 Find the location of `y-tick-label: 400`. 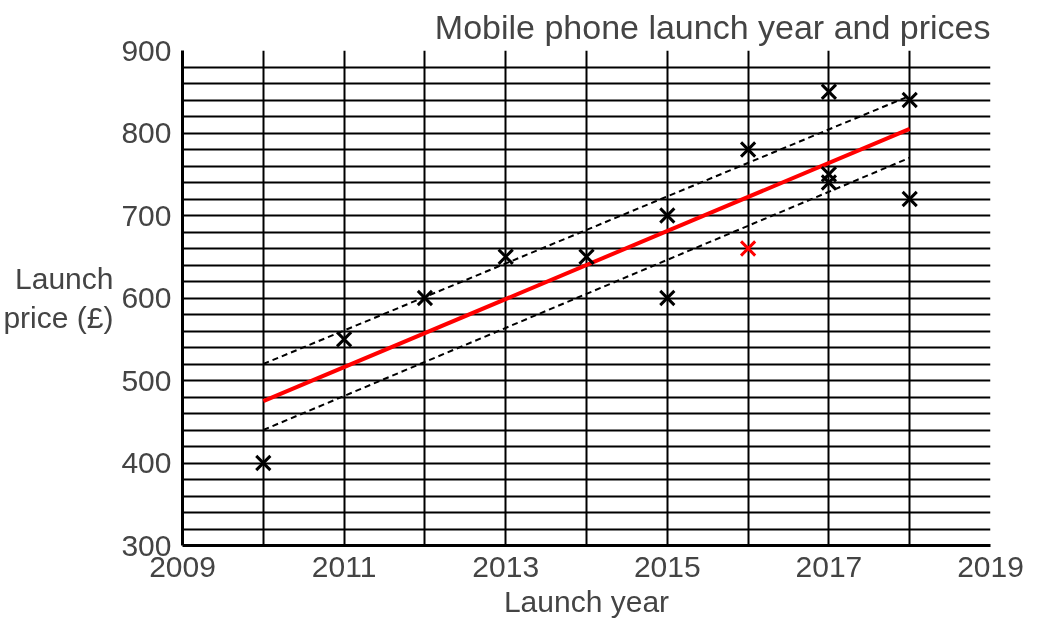

y-tick-label: 400 is located at coordinates (146, 462).